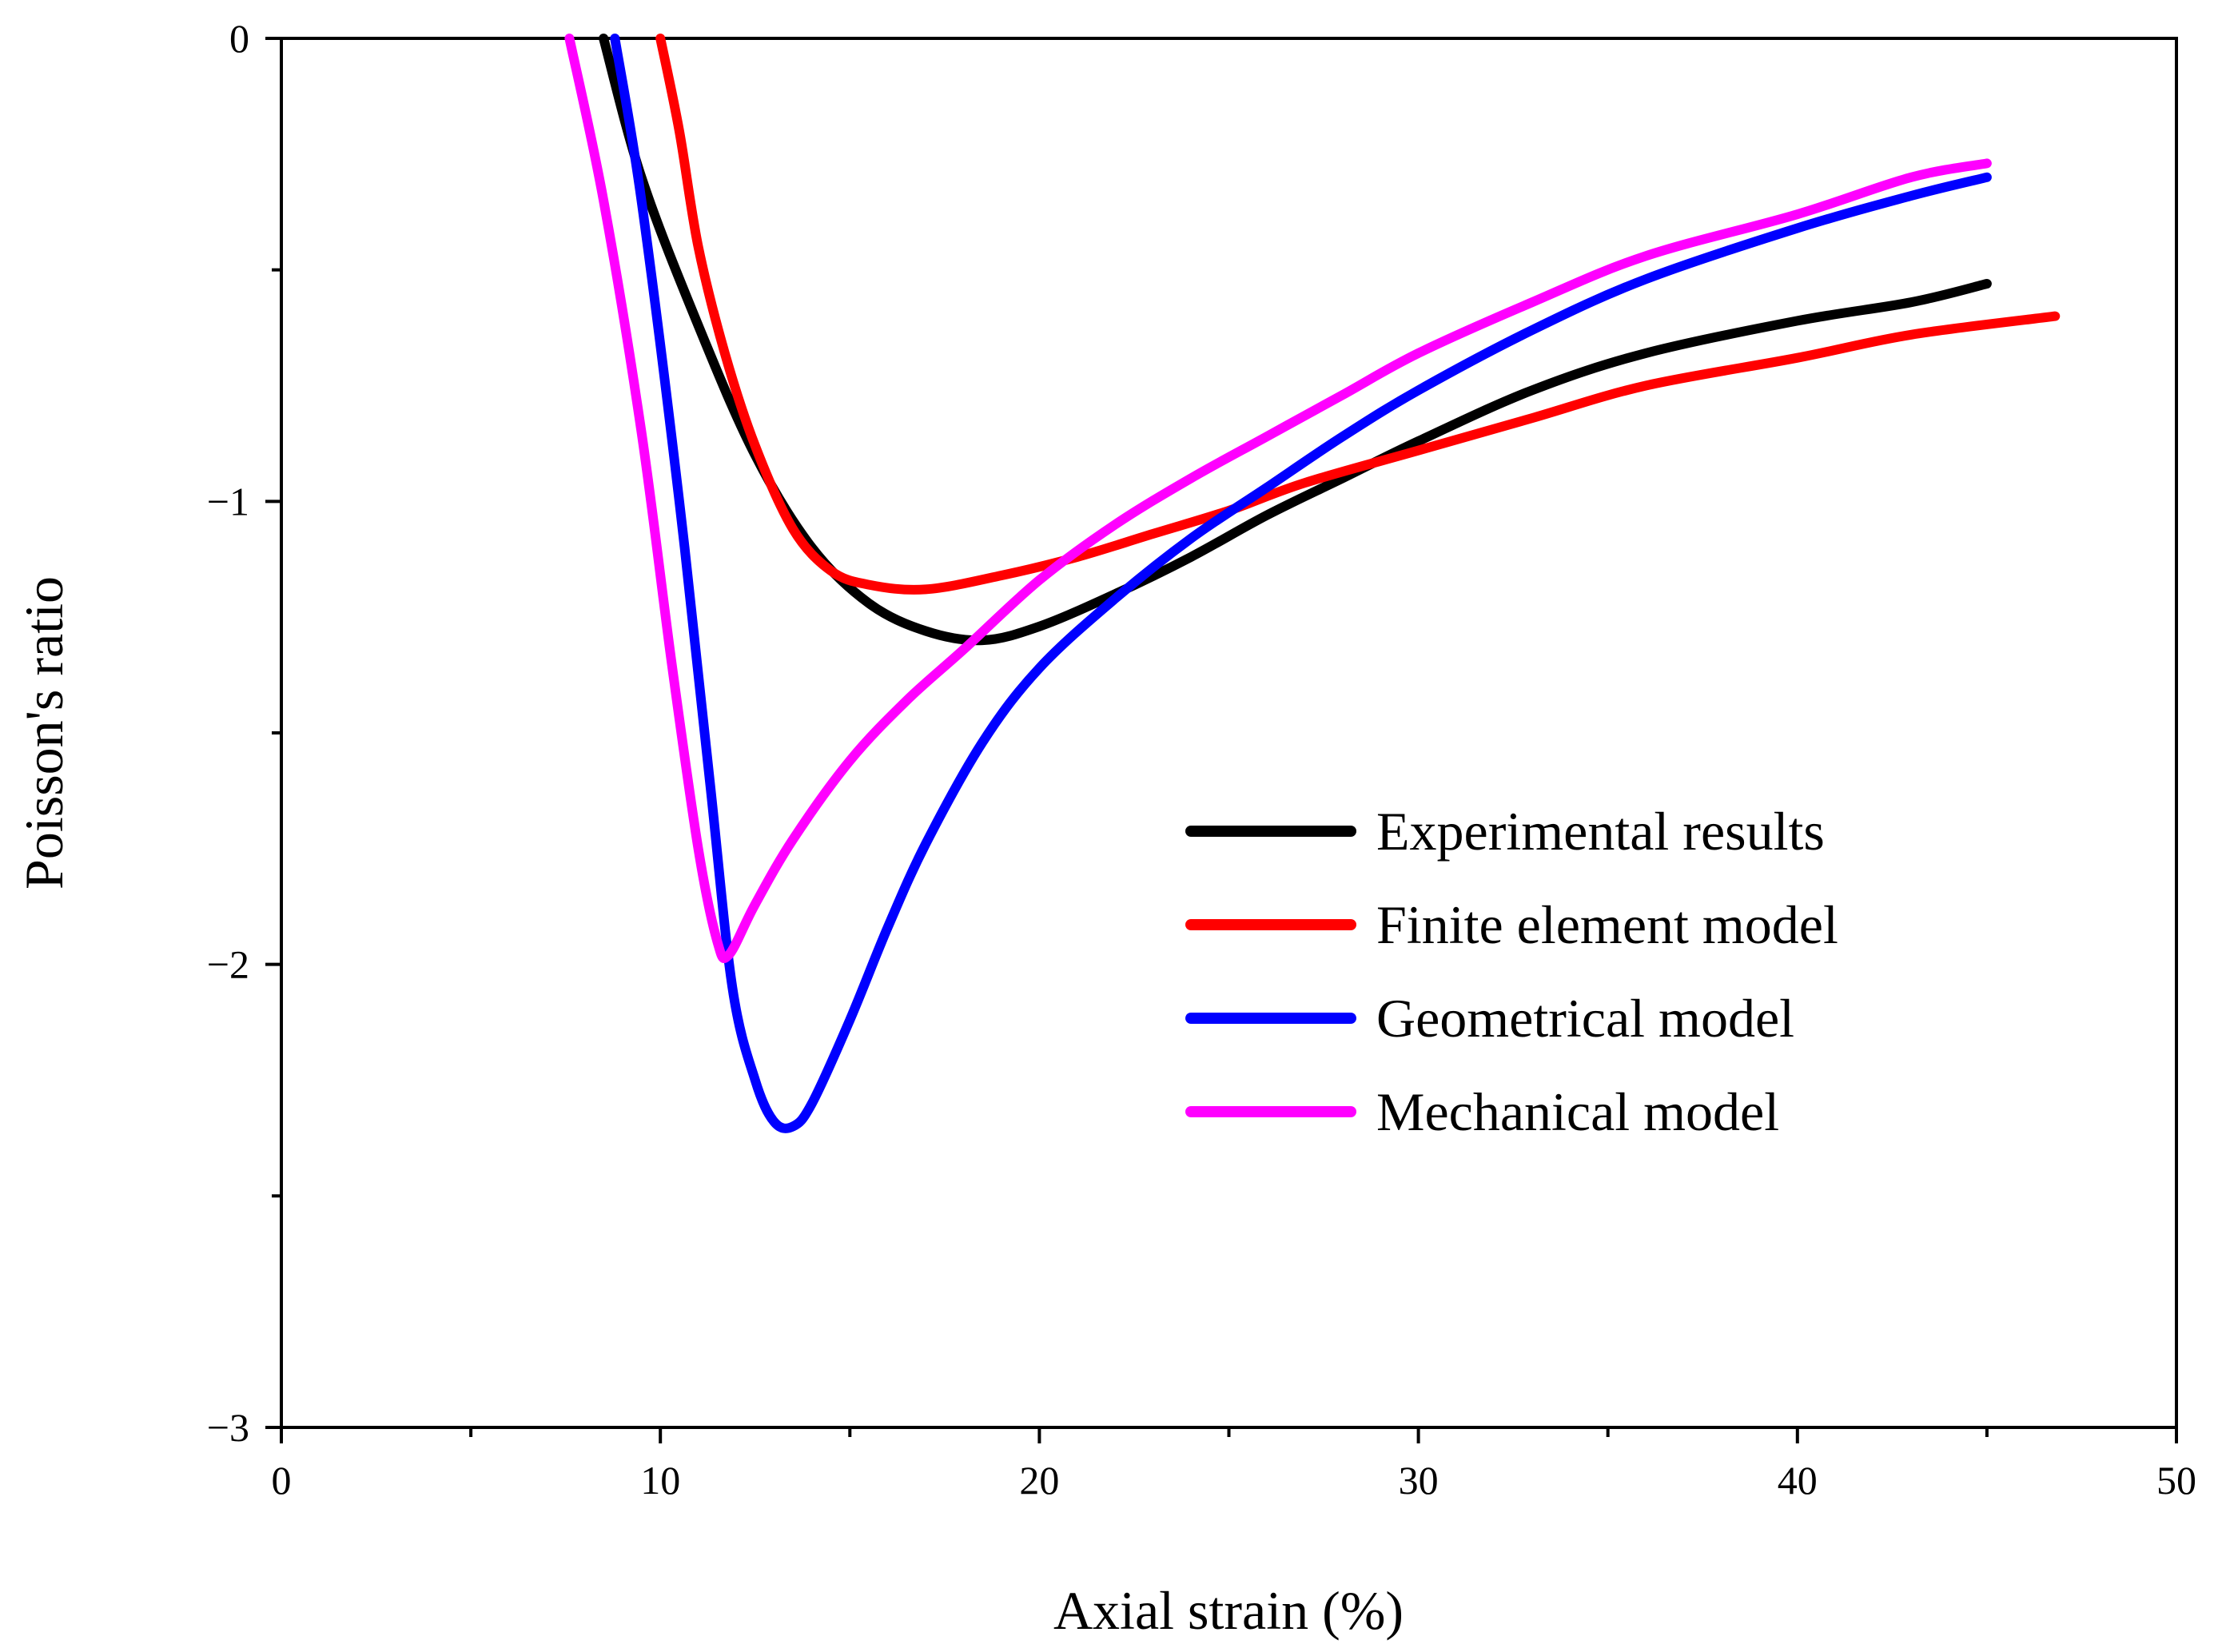 This screenshot has width=2214, height=1652. I want to click on y-tick-label: −1, so click(228, 501).